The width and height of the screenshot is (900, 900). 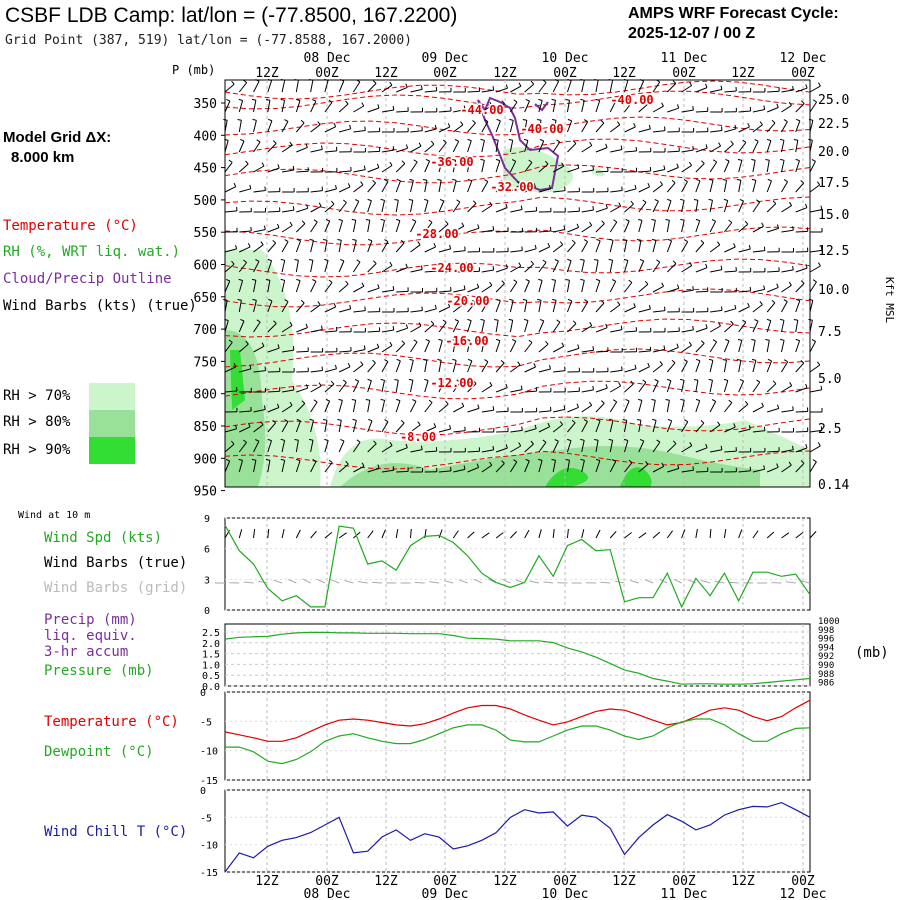 What do you see at coordinates (207, 550) in the screenshot?
I see `wind-tick-label: 6` at bounding box center [207, 550].